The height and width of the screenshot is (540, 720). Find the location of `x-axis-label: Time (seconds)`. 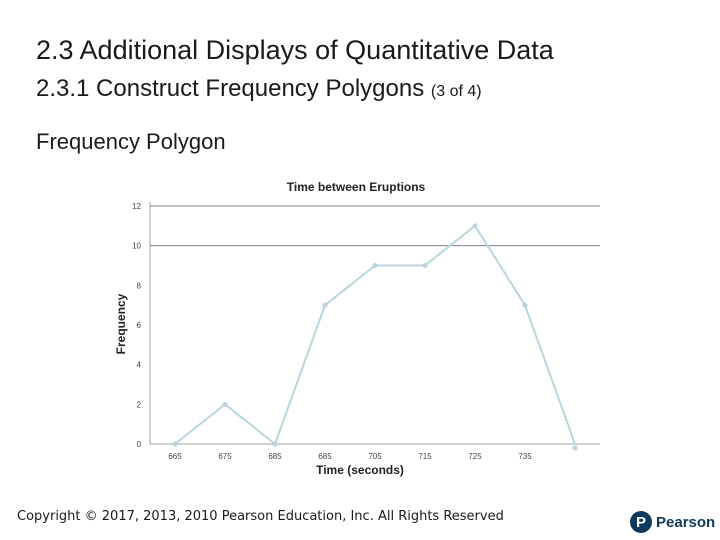

x-axis-label: Time (seconds) is located at coordinates (360, 470).